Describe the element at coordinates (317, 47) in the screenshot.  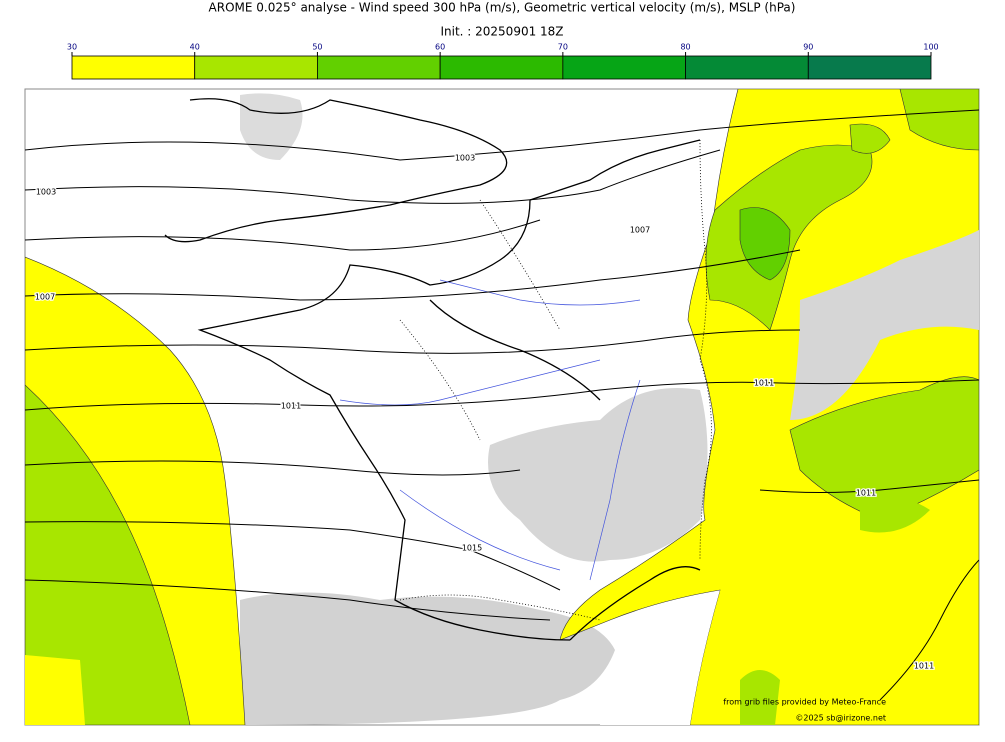
I see `colorbar-tick-label: 50` at that location.